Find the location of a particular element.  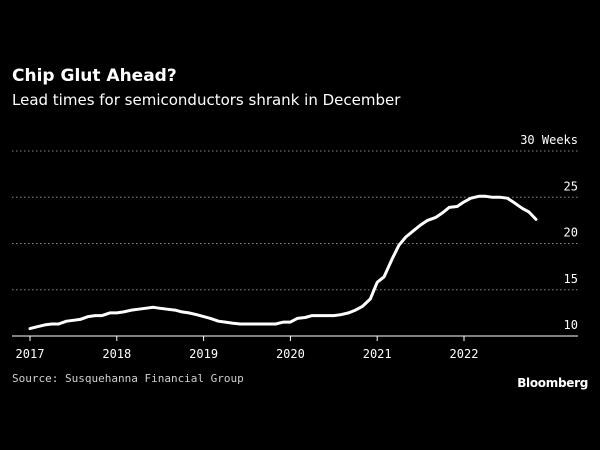

chart-title: Chip Glut Ahead? is located at coordinates (94, 76).